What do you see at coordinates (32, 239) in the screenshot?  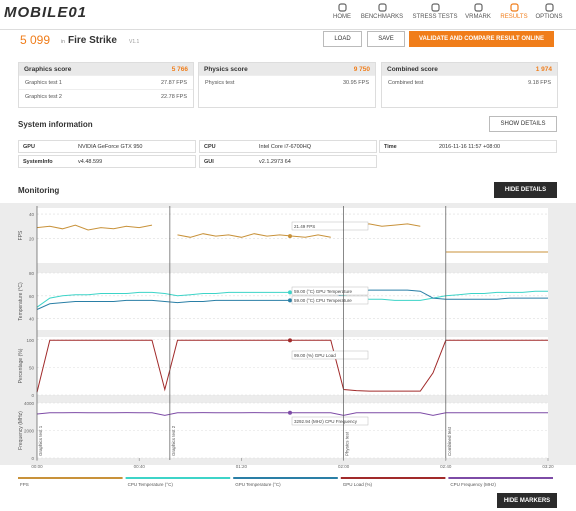 I see `y-tick-label: 20` at bounding box center [32, 239].